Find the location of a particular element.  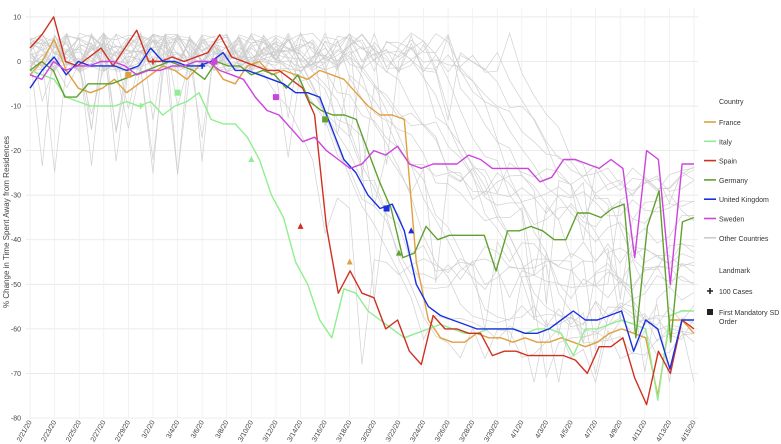

x-tick-label: 4/15/20 is located at coordinates (689, 431).